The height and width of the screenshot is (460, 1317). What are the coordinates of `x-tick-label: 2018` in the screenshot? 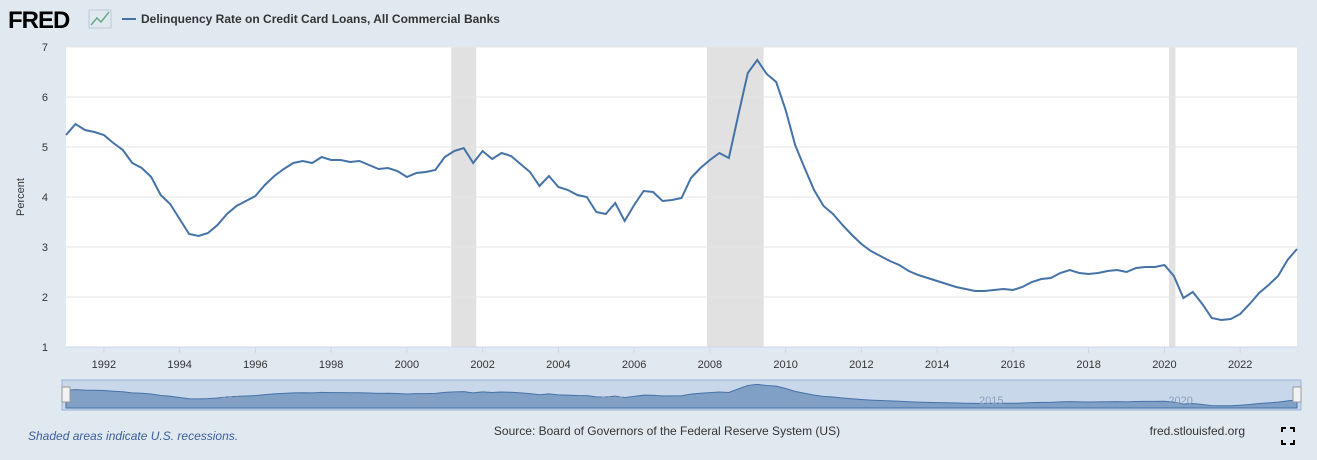 It's located at (1088, 365).